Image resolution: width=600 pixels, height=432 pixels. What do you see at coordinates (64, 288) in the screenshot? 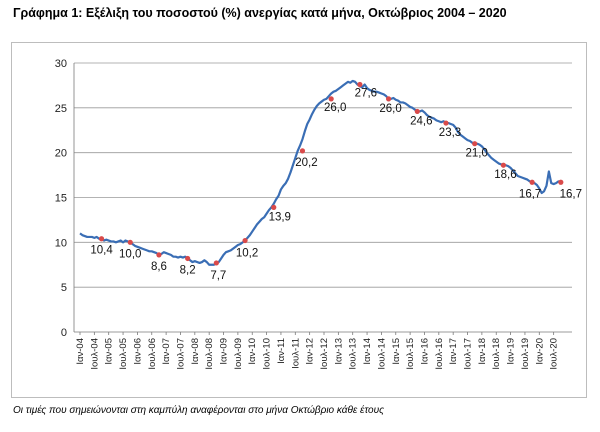
I see `y-tick-label: 5` at bounding box center [64, 288].